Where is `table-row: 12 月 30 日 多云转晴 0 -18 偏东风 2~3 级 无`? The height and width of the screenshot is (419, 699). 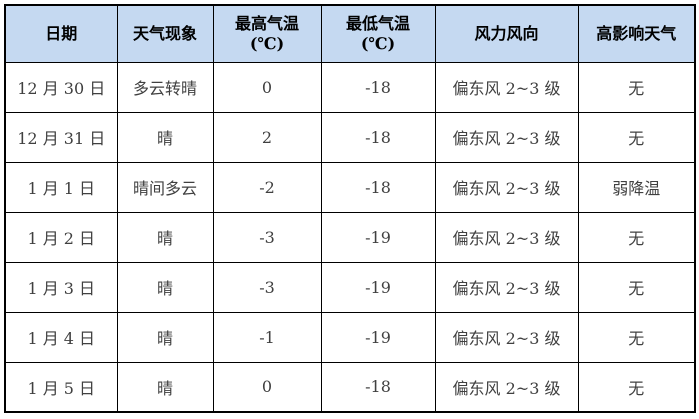
table-row: 12 月 30 日 多云转晴 0 -18 偏东风 2~3 级 无 is located at coordinates (350, 87).